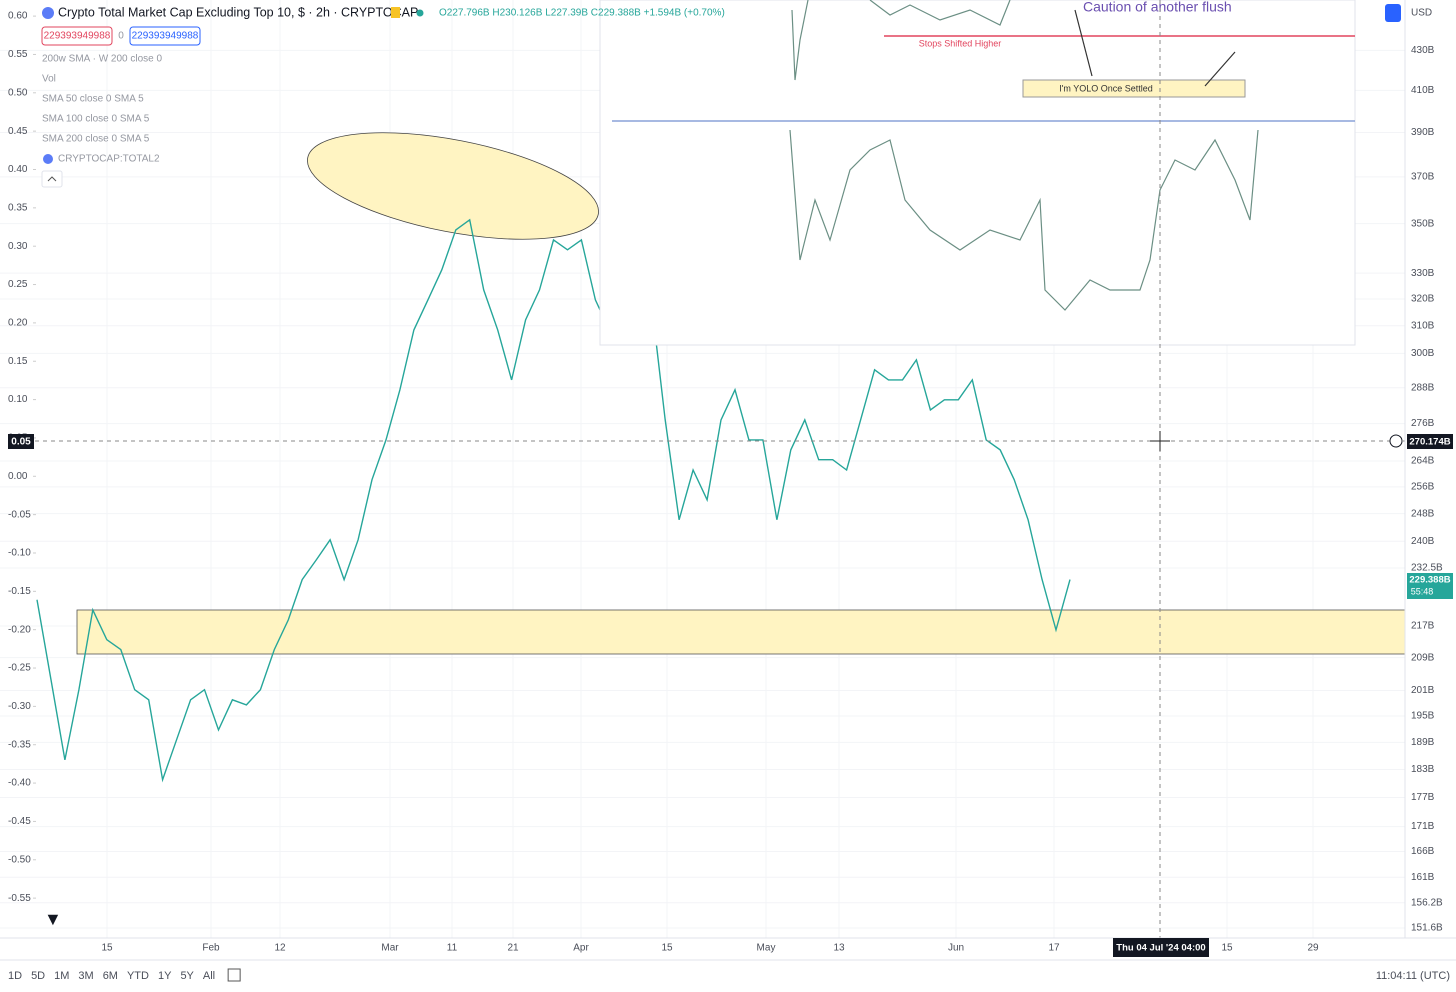 Image resolution: width=1456 pixels, height=992 pixels. I want to click on crosshair-time-tag, so click(1161, 947).